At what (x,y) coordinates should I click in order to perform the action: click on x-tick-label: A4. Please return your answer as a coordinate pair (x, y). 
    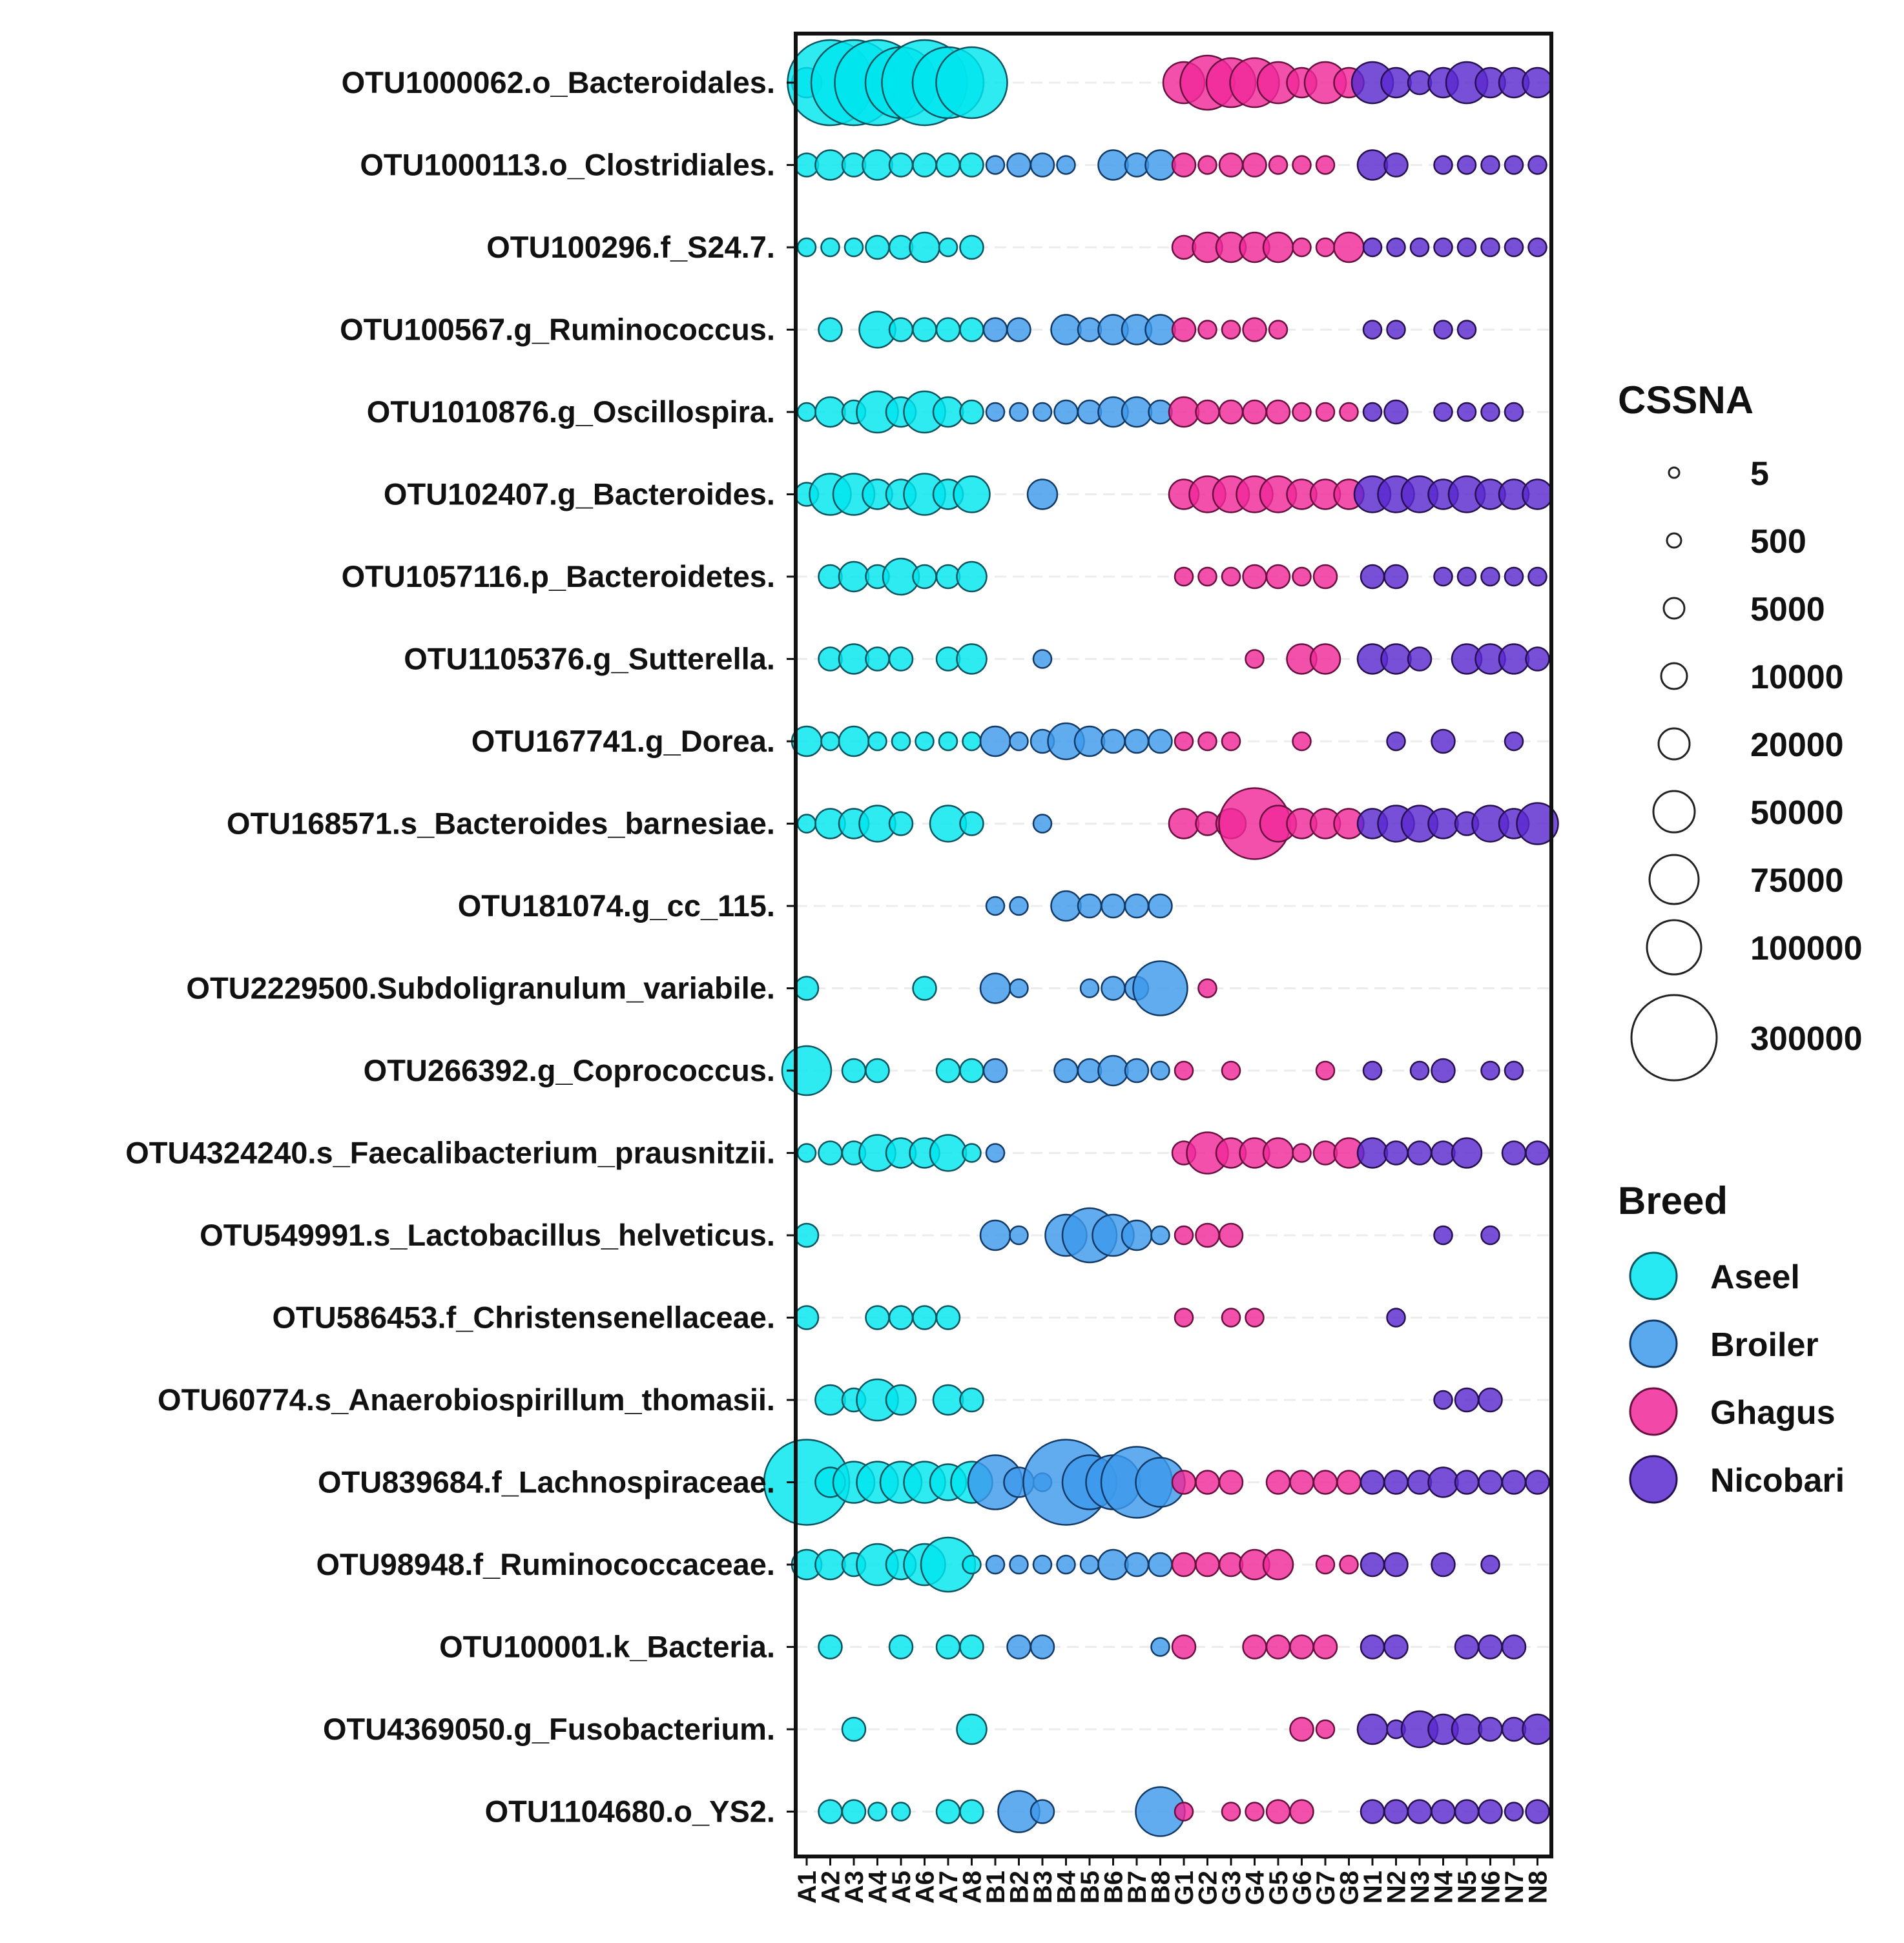
    Looking at the image, I should click on (878, 1887).